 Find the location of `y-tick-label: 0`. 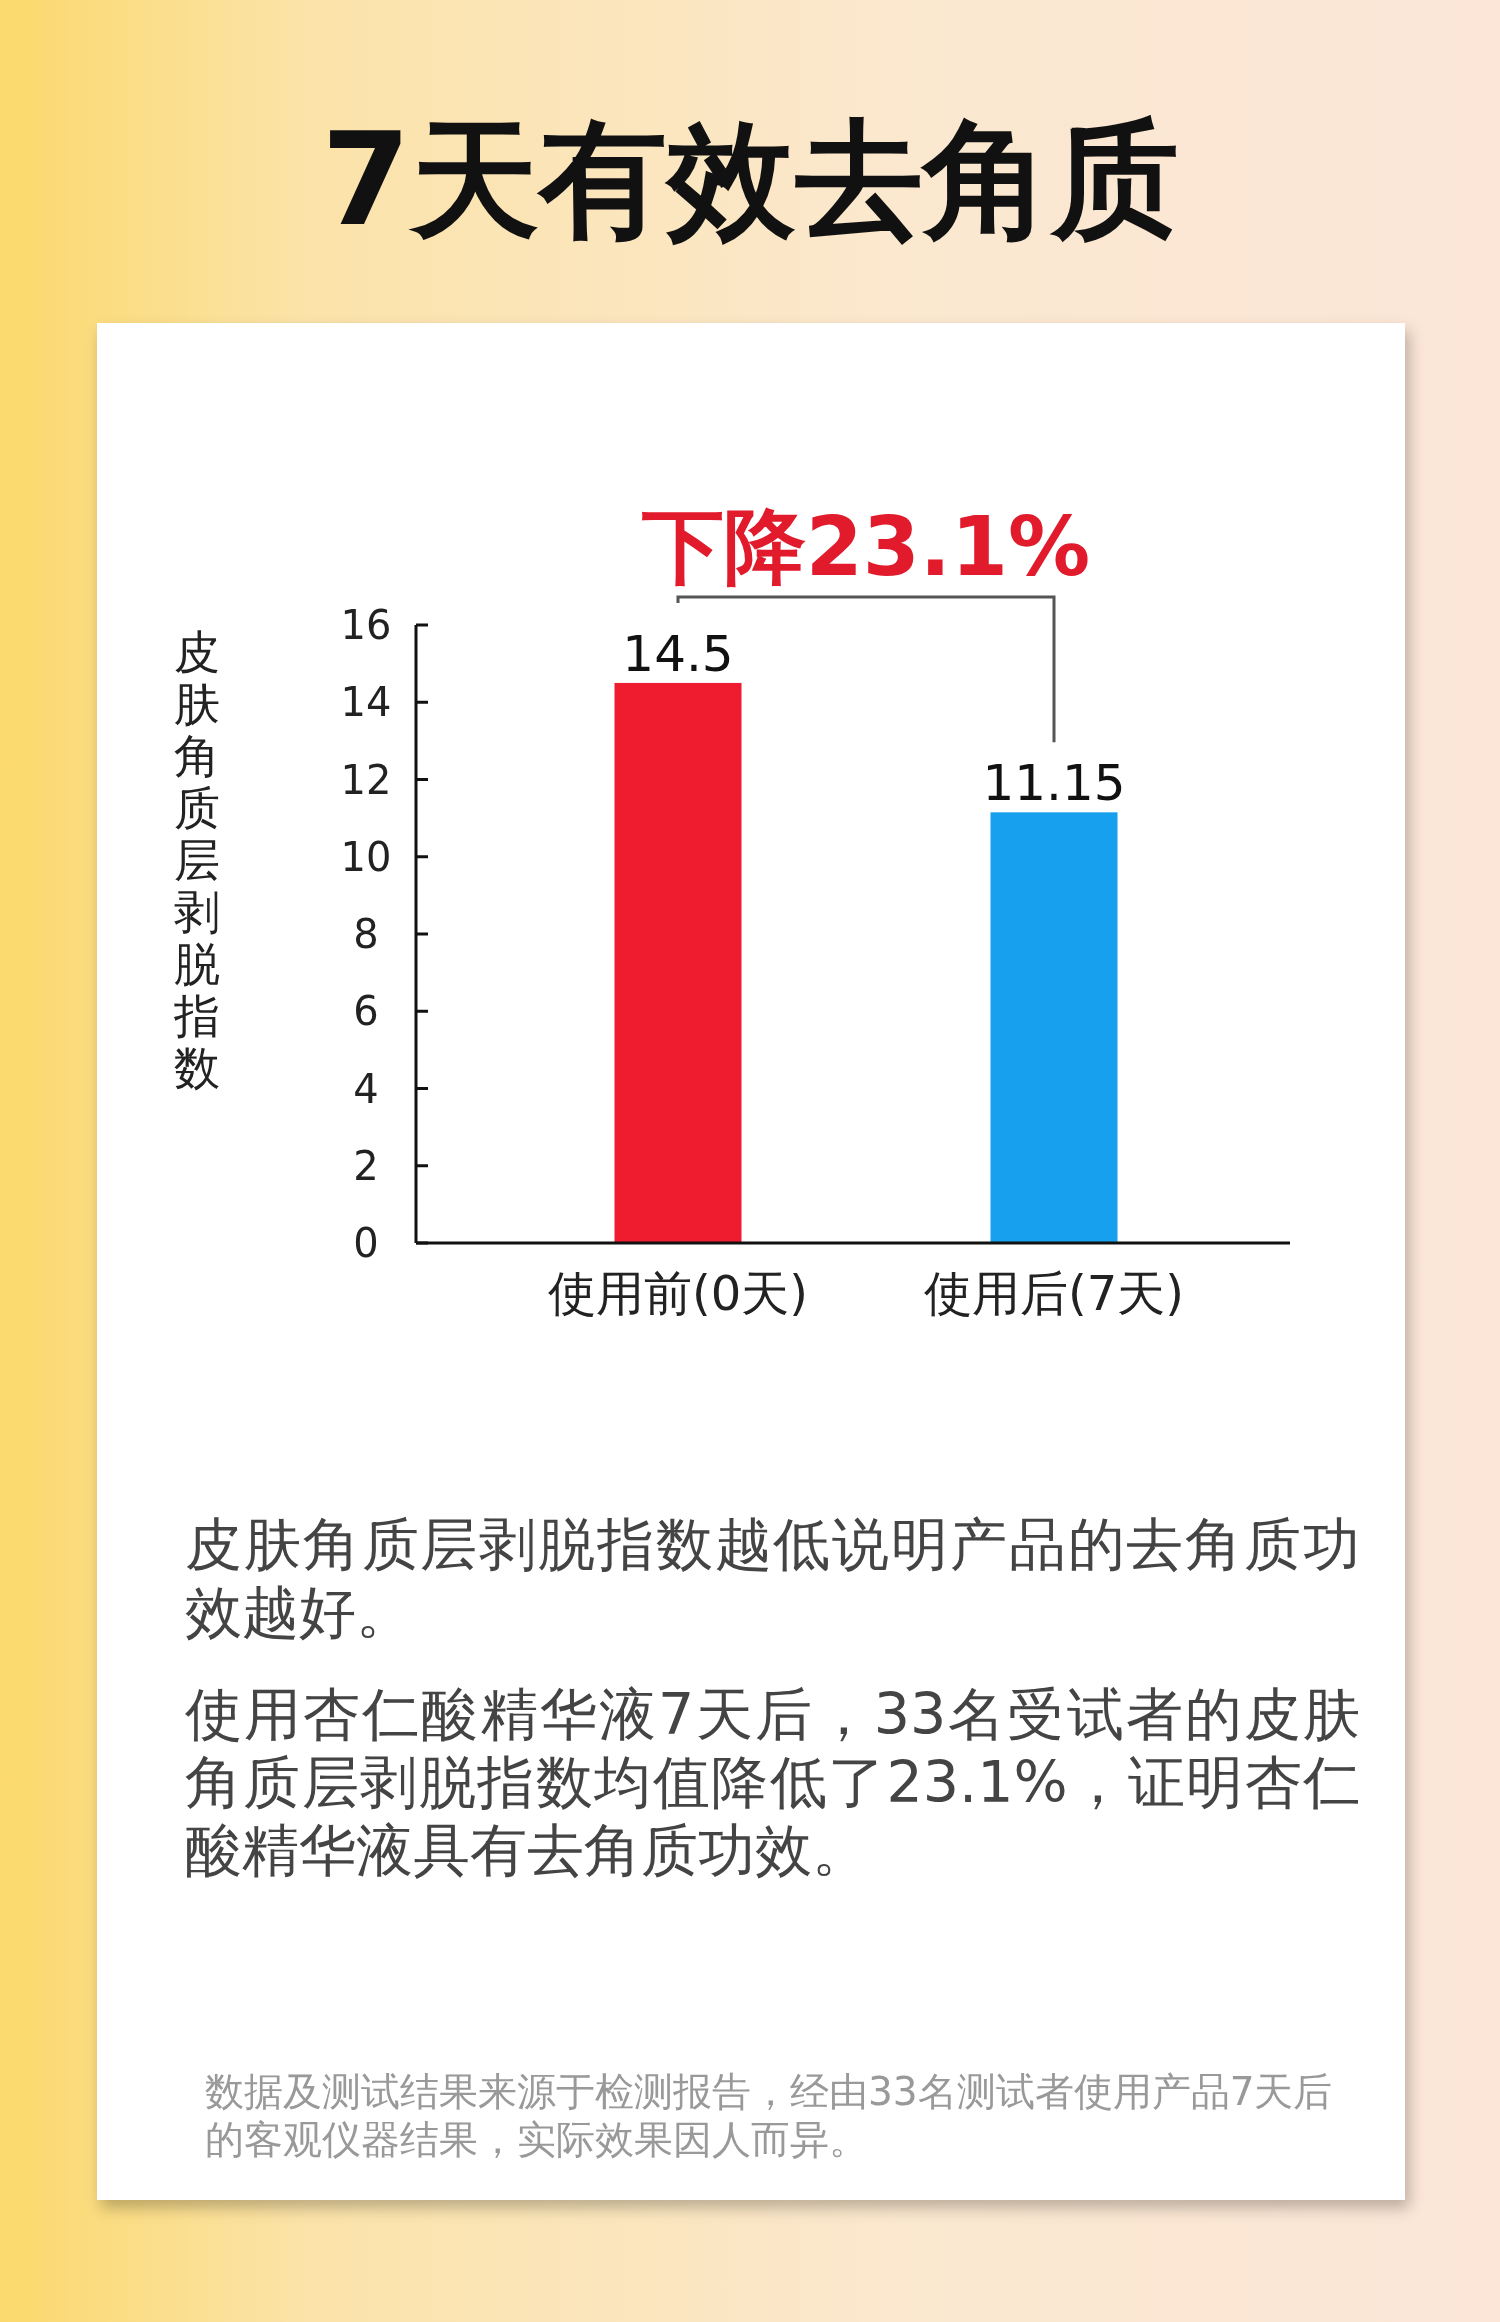

y-tick-label: 0 is located at coordinates (366, 1243).